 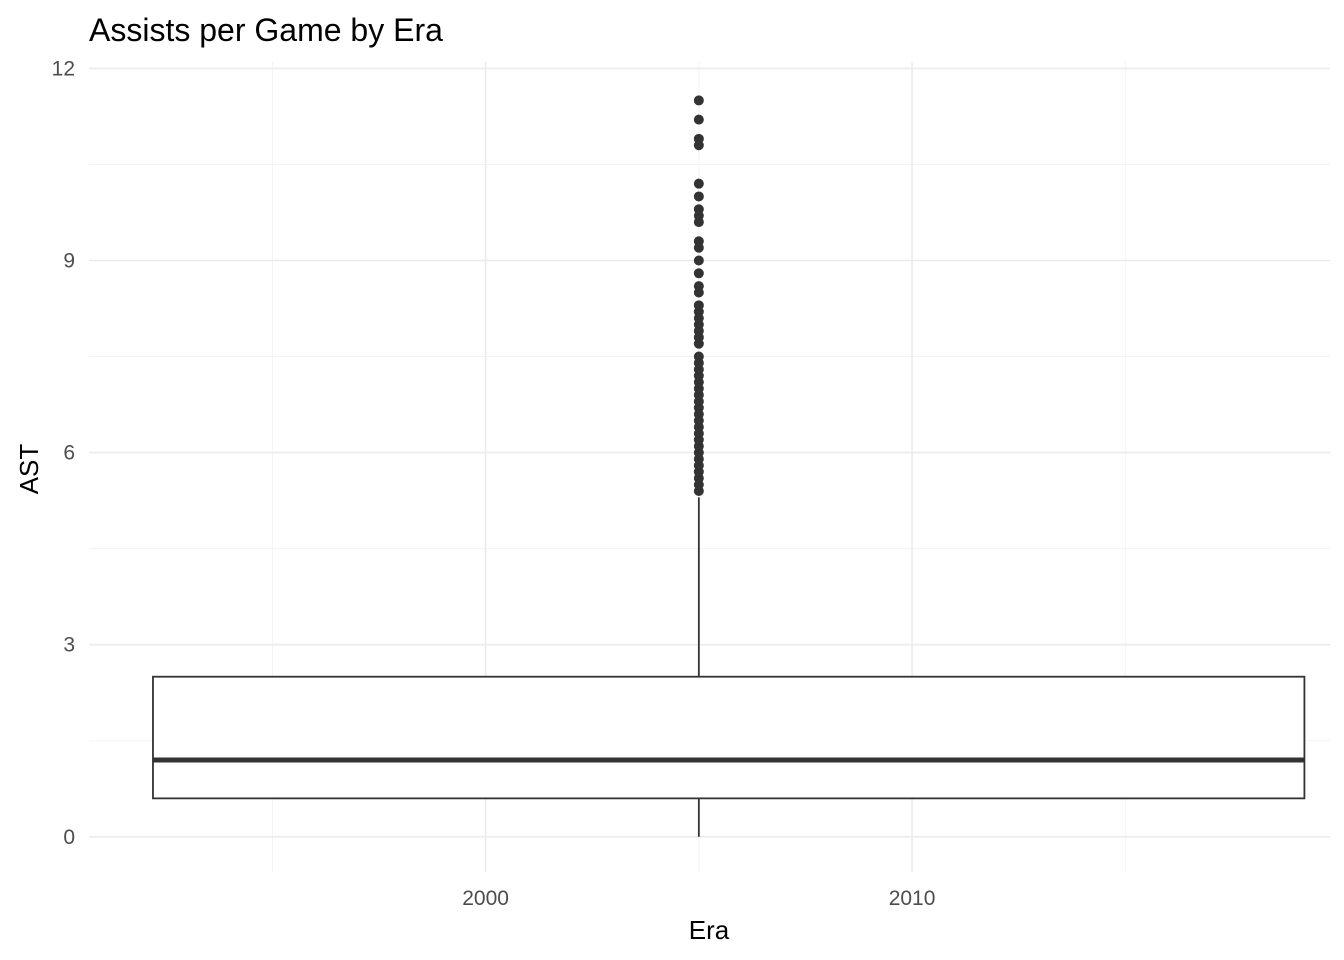 I want to click on x-axis-title: Era, so click(x=709, y=930).